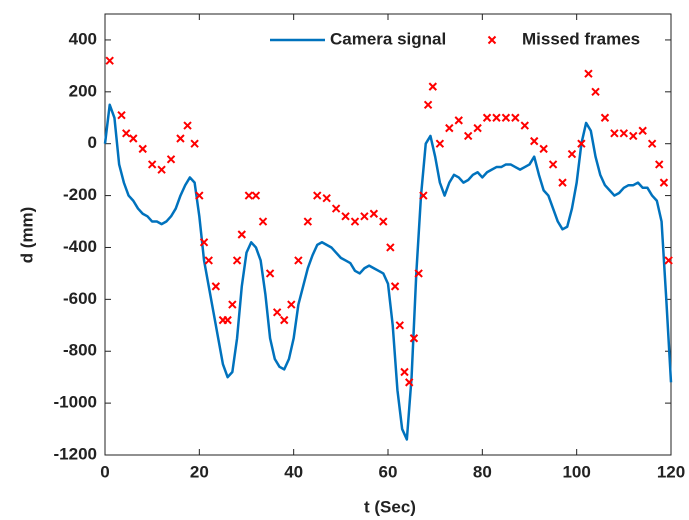  I want to click on x-tick-label: 100, so click(576, 471).